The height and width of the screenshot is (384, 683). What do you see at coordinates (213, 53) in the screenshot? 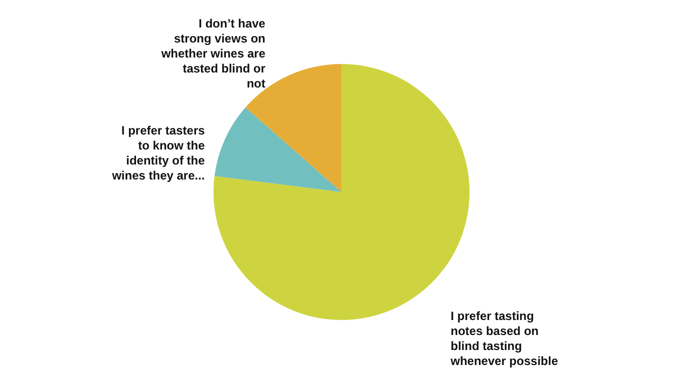
I see `slice-label: I don’t have strong views on whether wines are tasted blind or not` at bounding box center [213, 53].